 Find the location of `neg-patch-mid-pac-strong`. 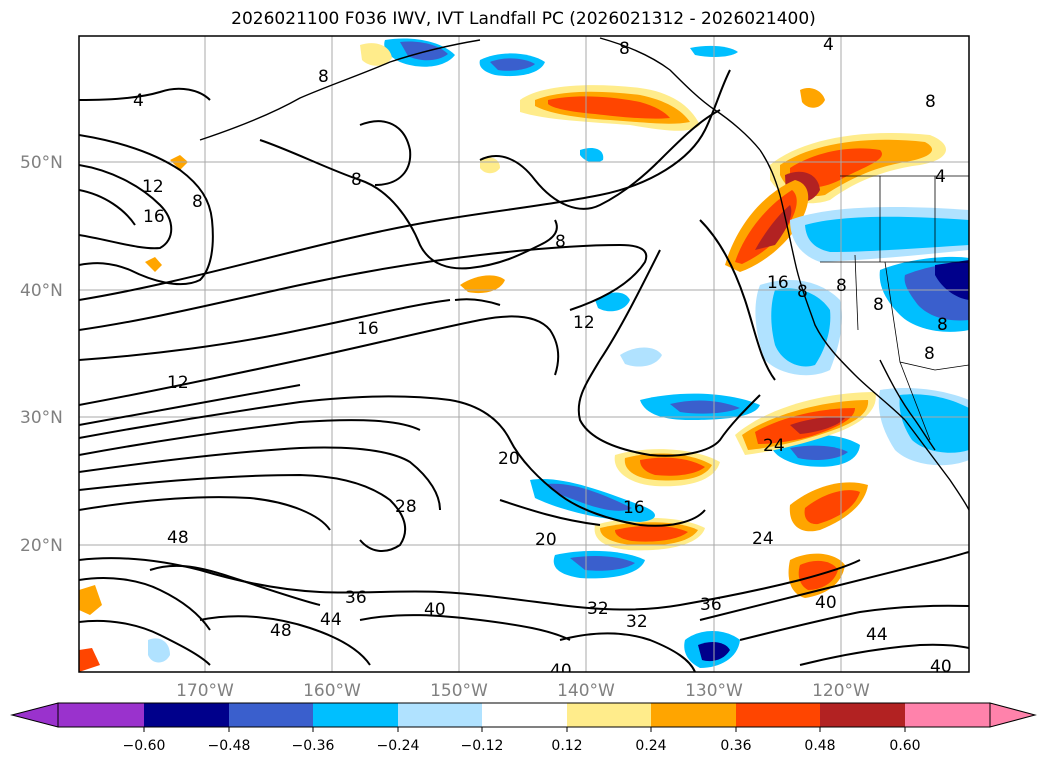

neg-patch-mid-pac-strong is located at coordinates (705, 407).